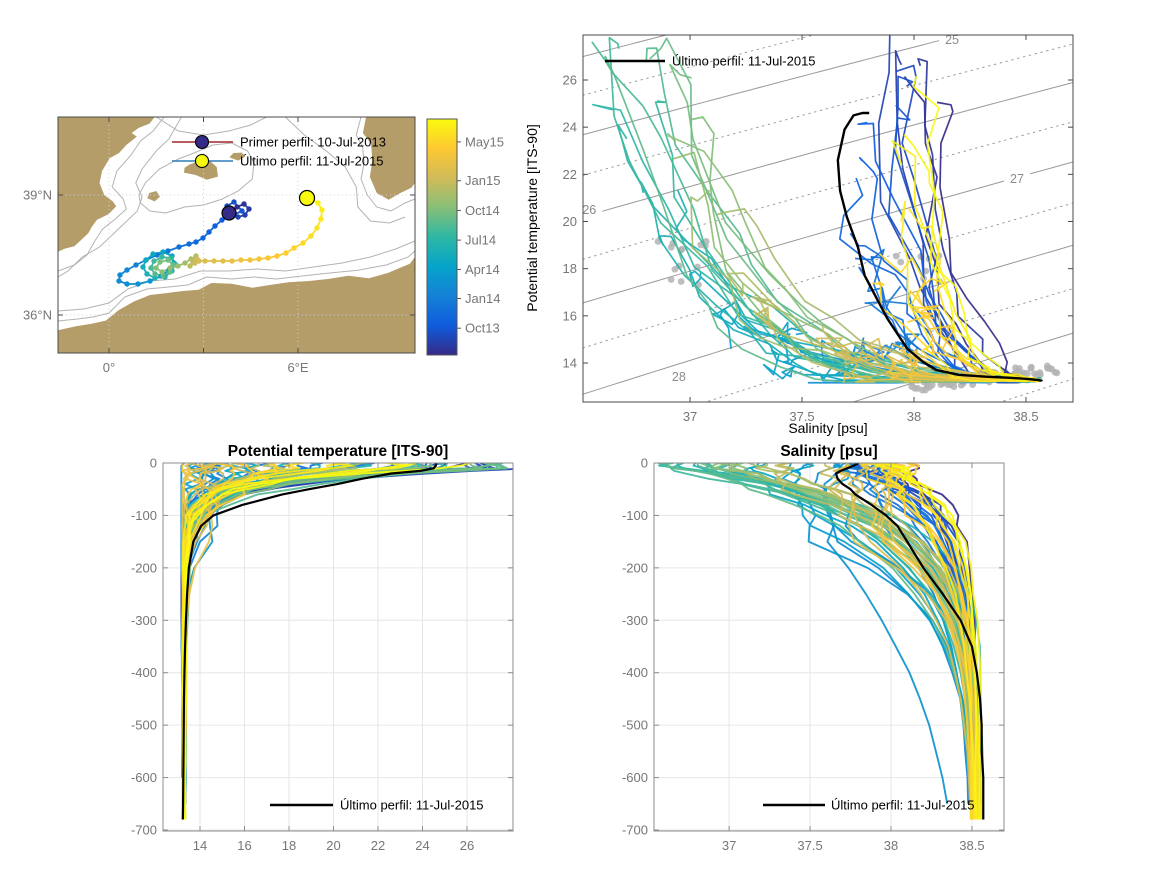 The height and width of the screenshot is (875, 1167). Describe the element at coordinates (109, 367) in the screenshot. I see `x-tick-label: 0°` at that location.